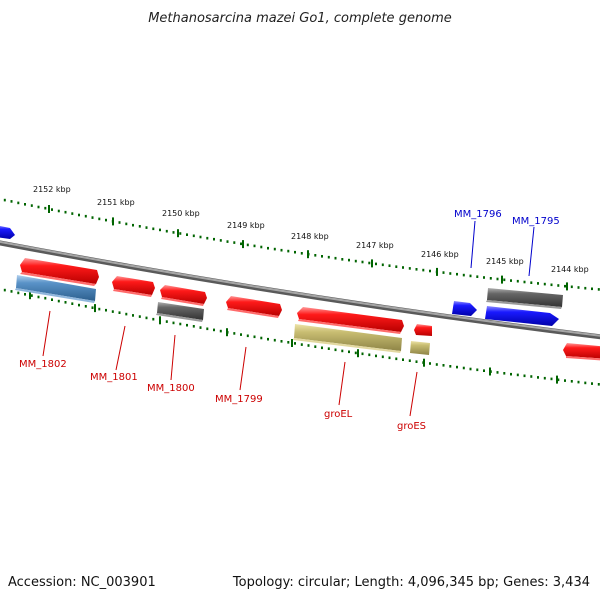  Describe the element at coordinates (171, 388) in the screenshot. I see `gene-label-mm-1800: MM_1800` at that location.